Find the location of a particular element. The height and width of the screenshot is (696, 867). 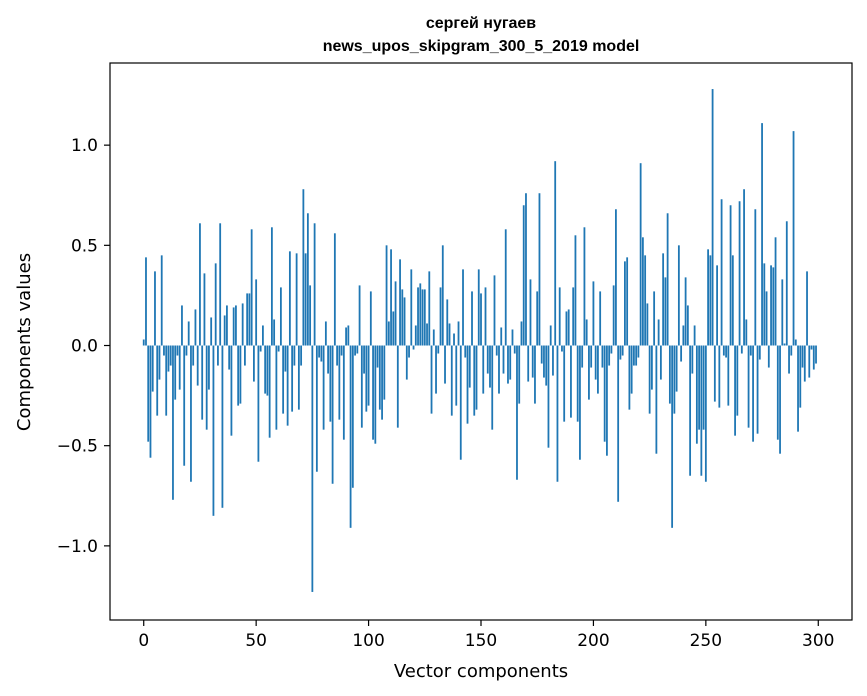

y-tick-label: 0.5 is located at coordinates (84, 246).